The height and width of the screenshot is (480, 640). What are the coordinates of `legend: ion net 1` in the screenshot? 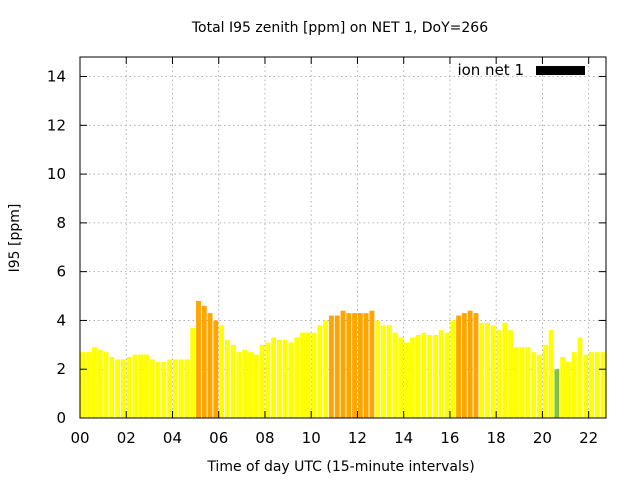 It's located at (521, 70).